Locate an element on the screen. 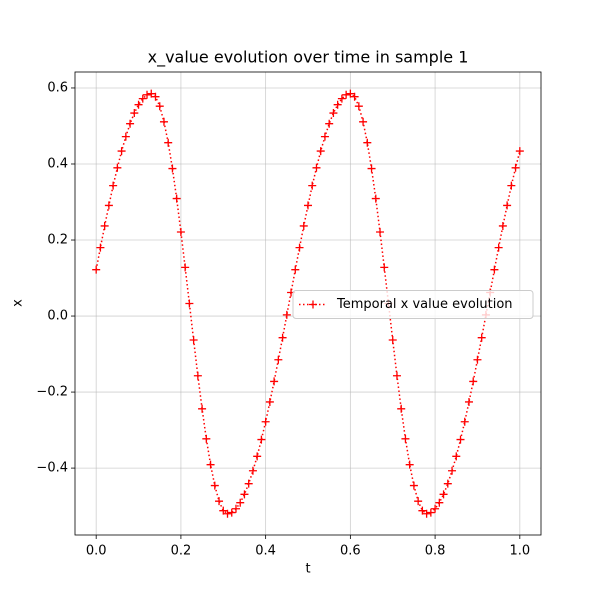  y-tick-label: 0.4 is located at coordinates (57, 163).